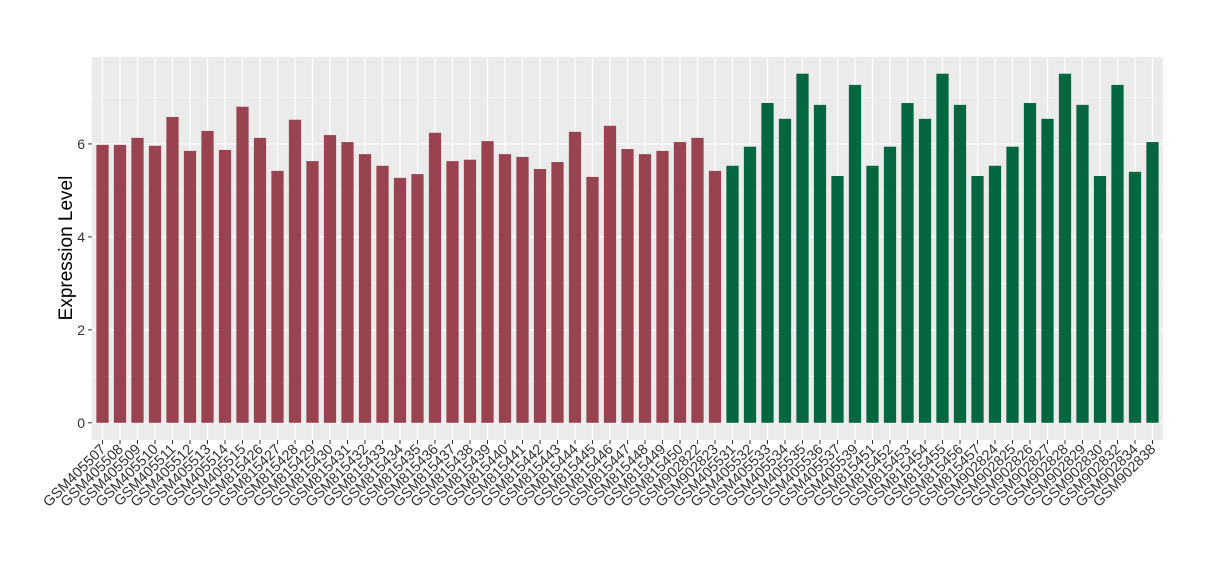 The image size is (1220, 580). Describe the element at coordinates (81, 237) in the screenshot. I see `y-tick-label: 4` at that location.